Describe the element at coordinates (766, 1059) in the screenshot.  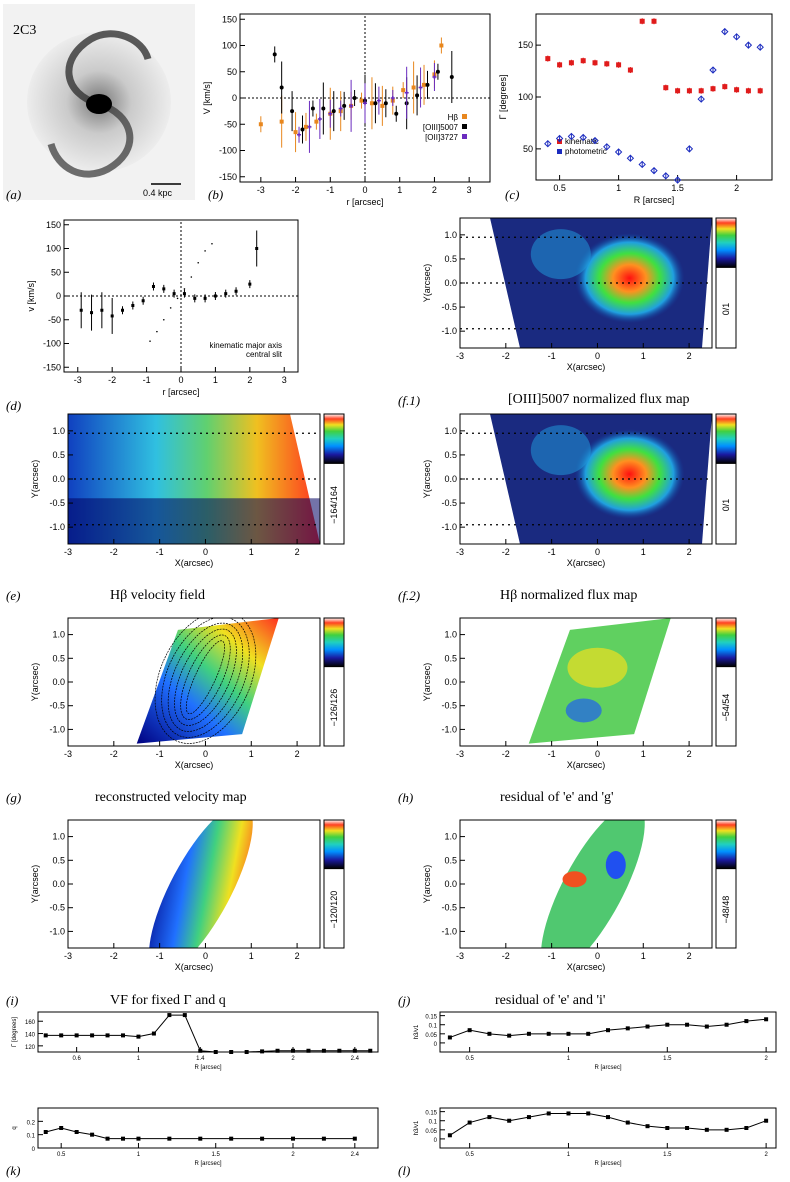
I see `x-tick-label-l1: 2` at that location.